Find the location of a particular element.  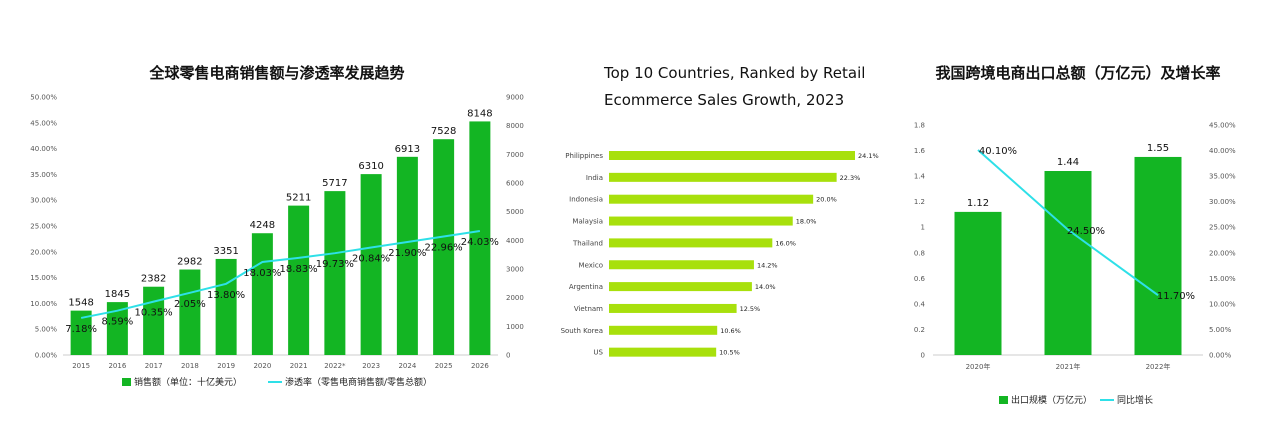

x-tick-label: 2020 is located at coordinates (262, 366).